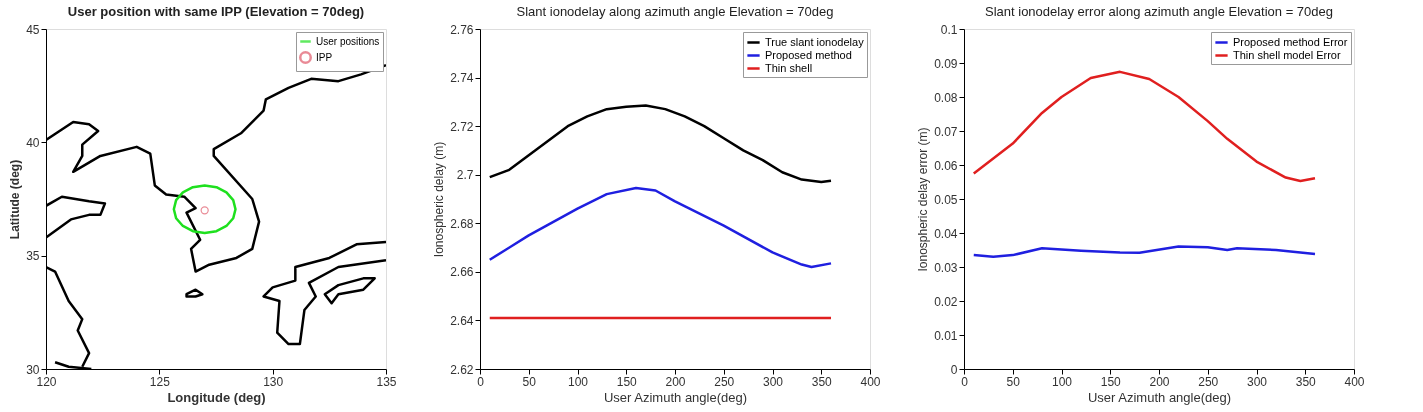  What do you see at coordinates (675, 11) in the screenshot?
I see `chart-title: Slant ionodelay along azimuth angle Elevation = 70deg` at bounding box center [675, 11].